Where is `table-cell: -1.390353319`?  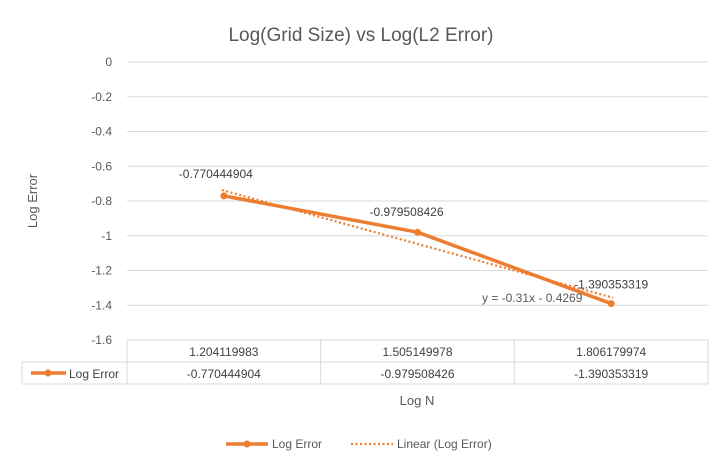
table-cell: -1.390353319 is located at coordinates (611, 374).